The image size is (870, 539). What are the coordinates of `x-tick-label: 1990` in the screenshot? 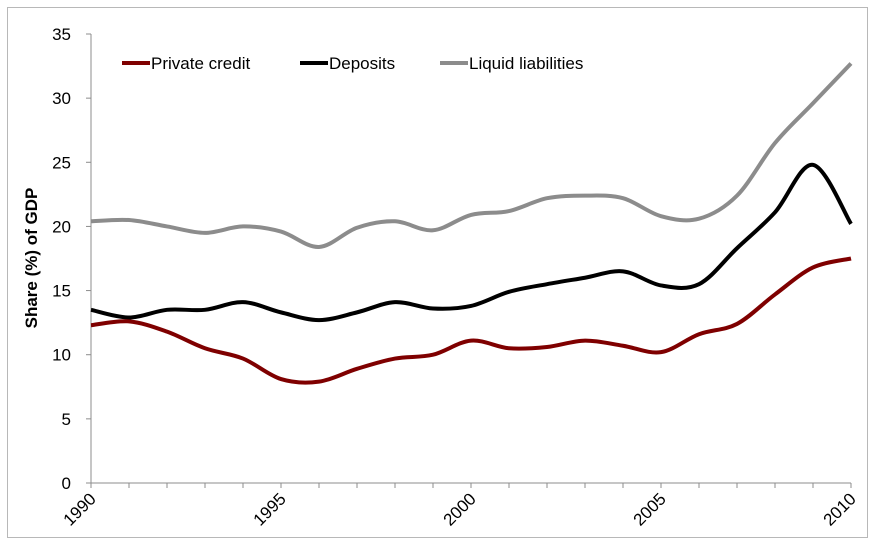 It's located at (80, 509).